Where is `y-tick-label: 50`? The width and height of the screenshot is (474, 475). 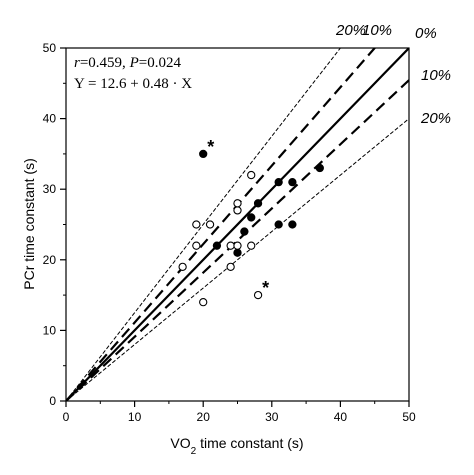 y-tick-label: 50 is located at coordinates (50, 48).